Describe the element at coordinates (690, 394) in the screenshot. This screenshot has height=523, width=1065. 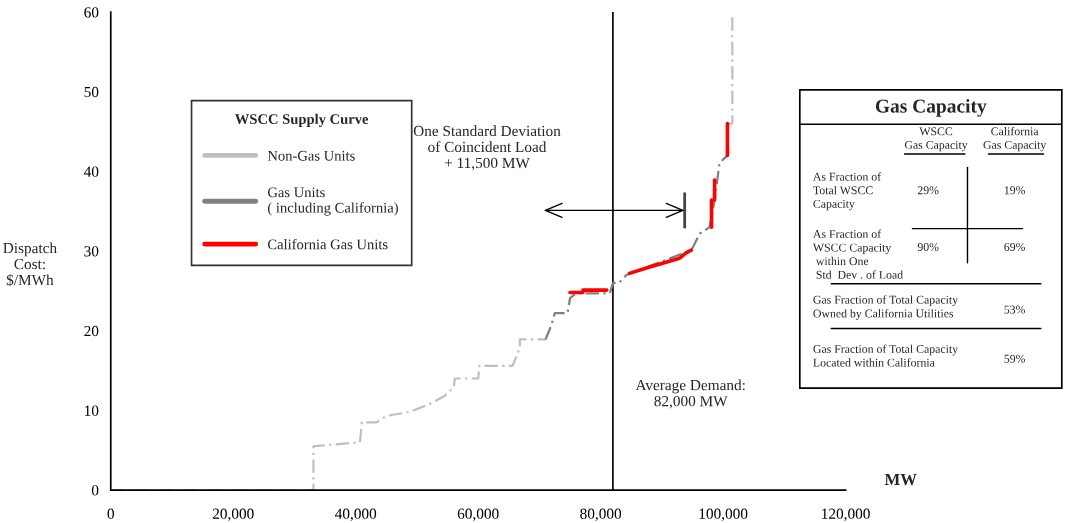
I see `ref-line-label: Average Demand: 82,000 MW` at that location.